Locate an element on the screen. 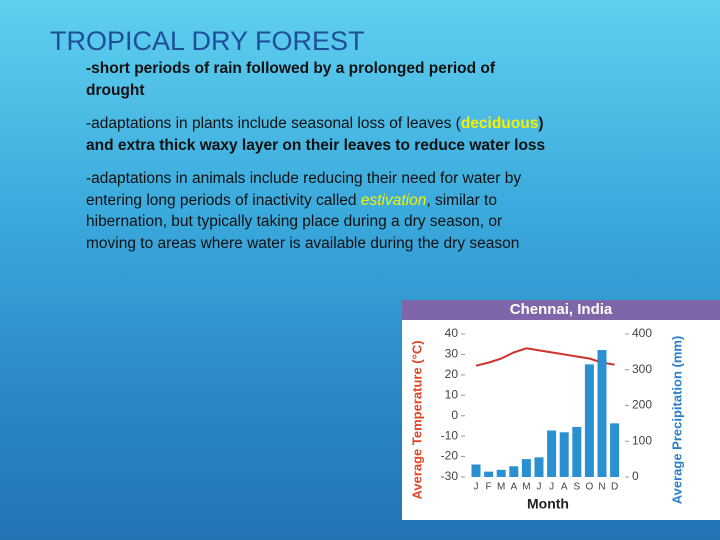 The height and width of the screenshot is (540, 720). y-tick-label: 30 is located at coordinates (452, 354).